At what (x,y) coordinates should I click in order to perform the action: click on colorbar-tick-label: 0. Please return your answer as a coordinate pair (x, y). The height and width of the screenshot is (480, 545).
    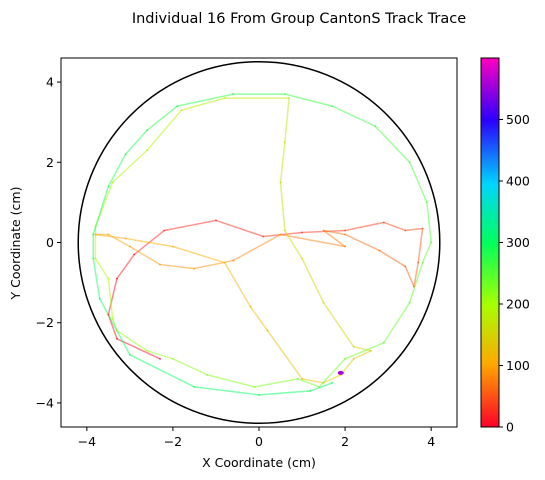
    Looking at the image, I should click on (510, 427).